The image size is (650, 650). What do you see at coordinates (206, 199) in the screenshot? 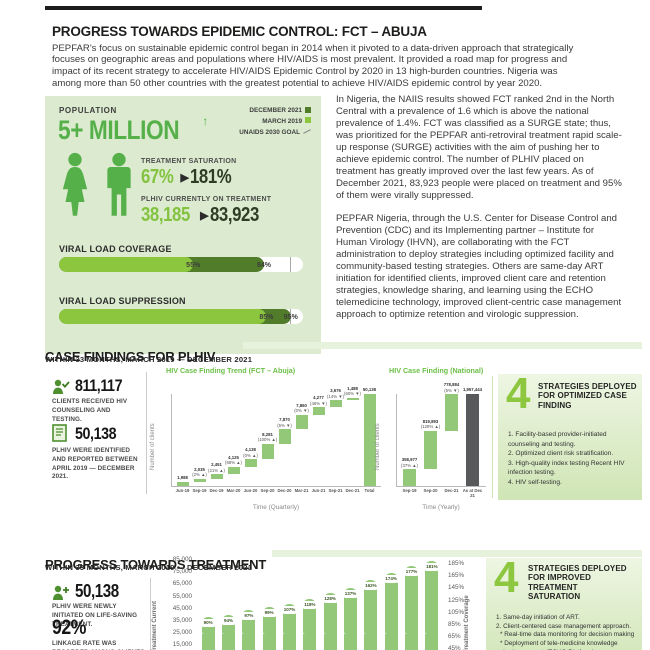
I see `plhiv-on-treatment-label: PLHIV CURRENTLY ON TREATMENT` at bounding box center [206, 199].